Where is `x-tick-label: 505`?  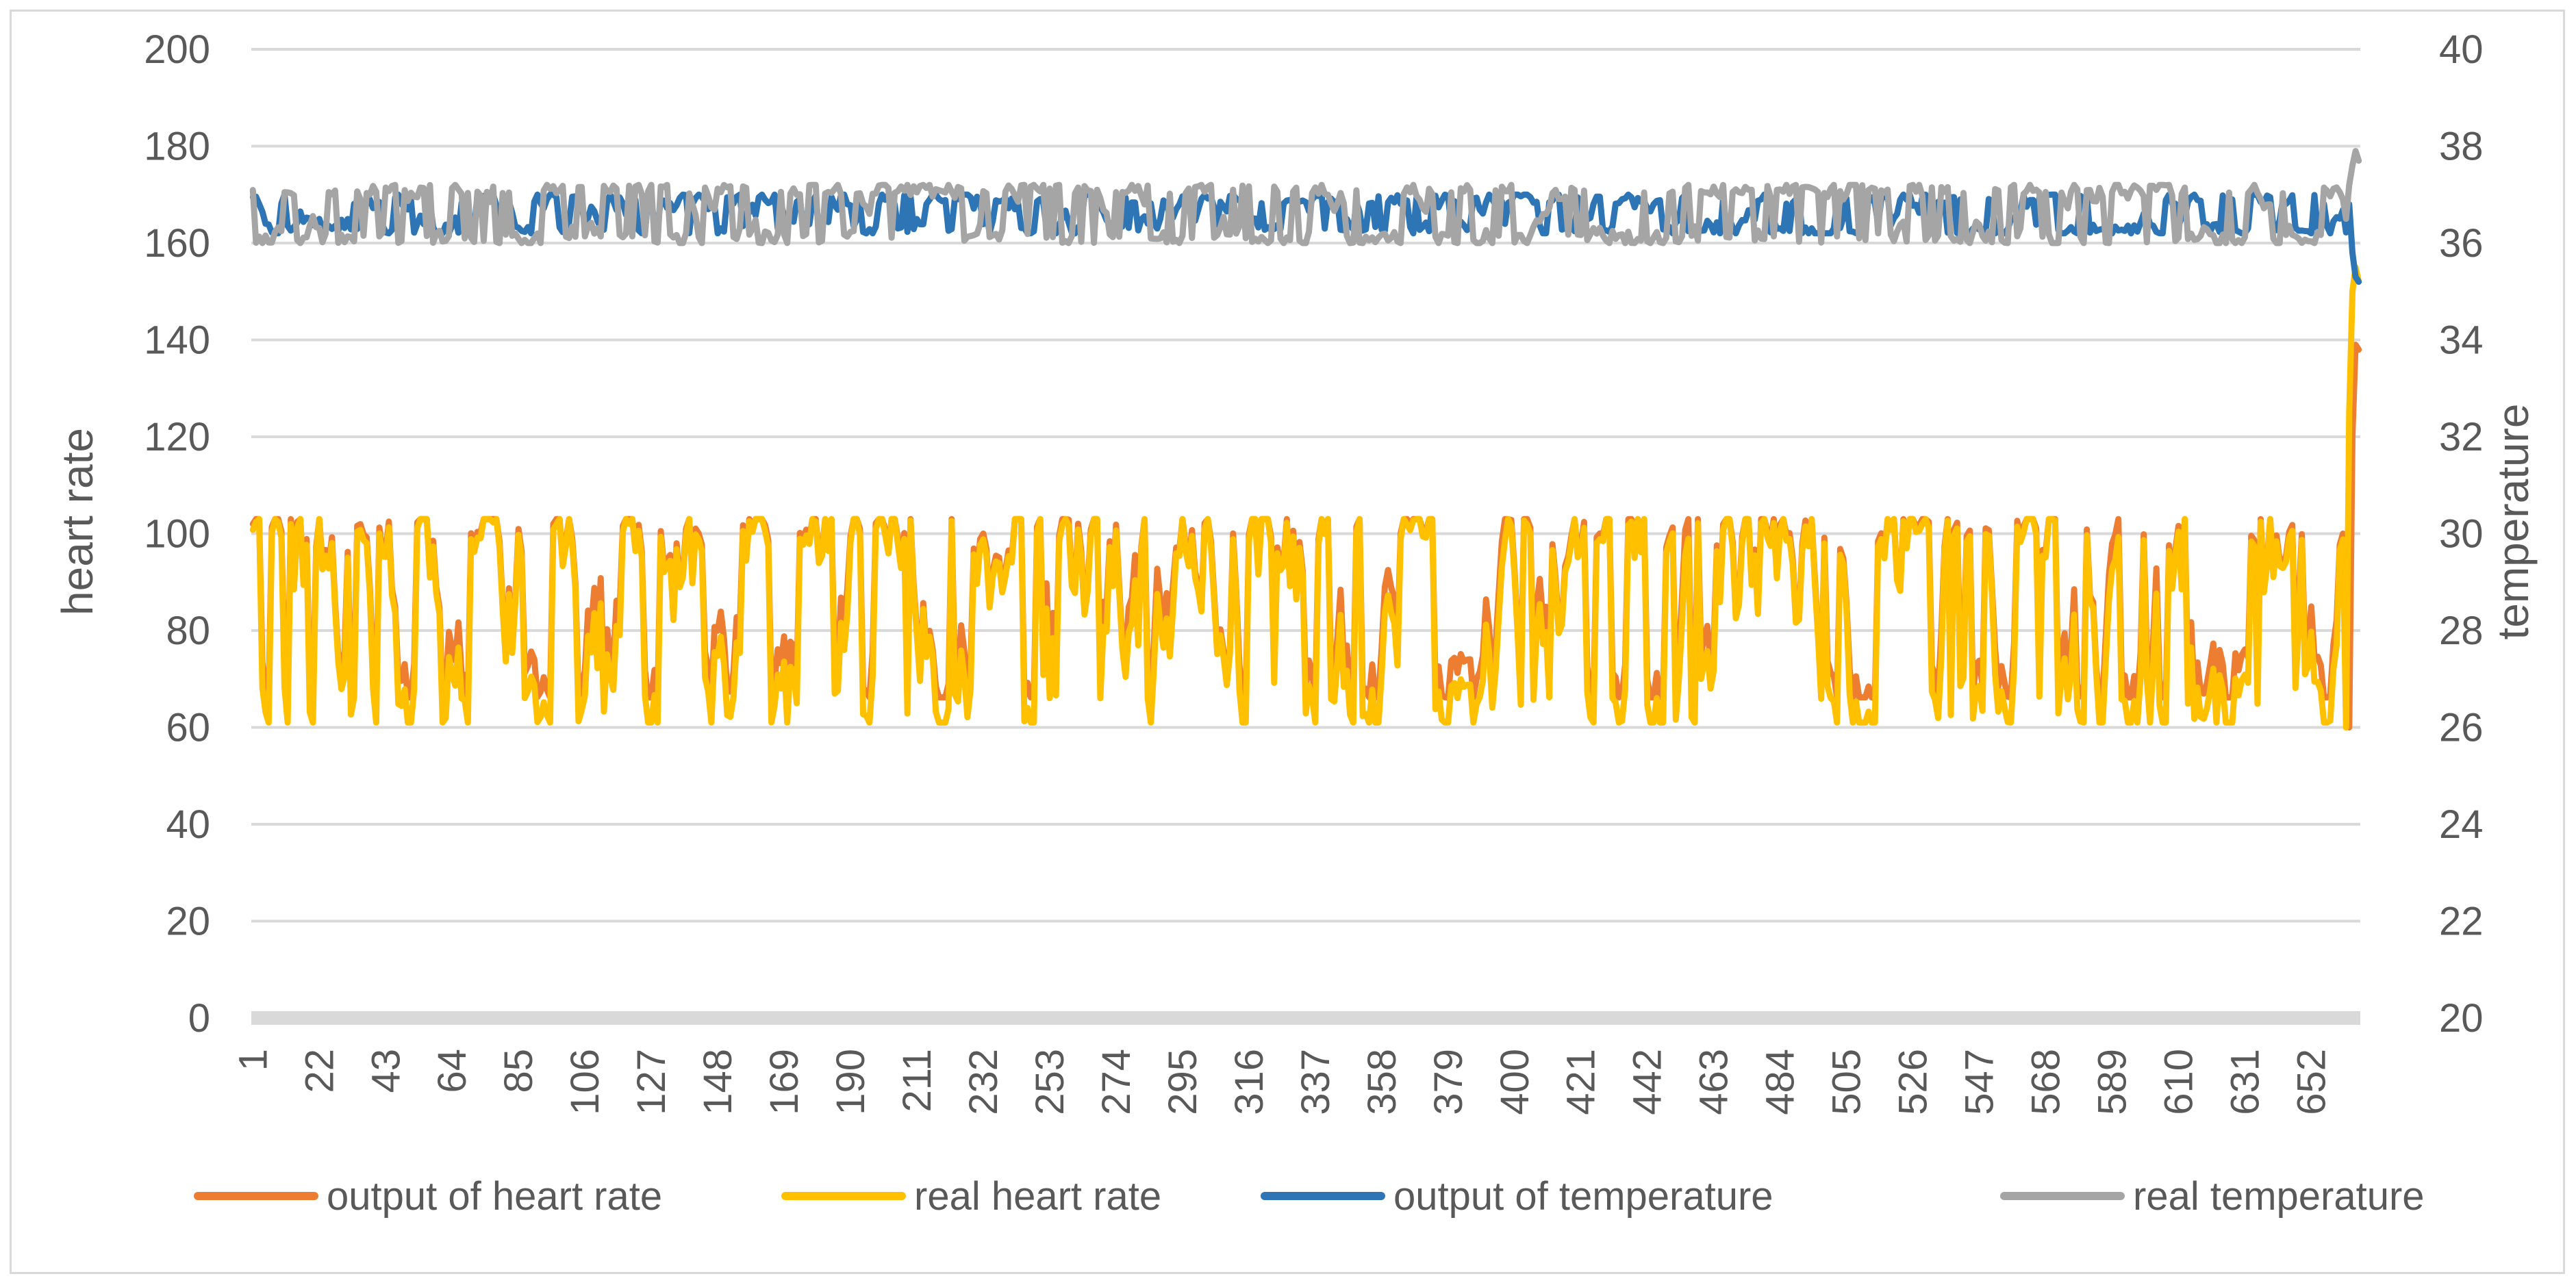 x-tick-label: 505 is located at coordinates (1847, 1082).